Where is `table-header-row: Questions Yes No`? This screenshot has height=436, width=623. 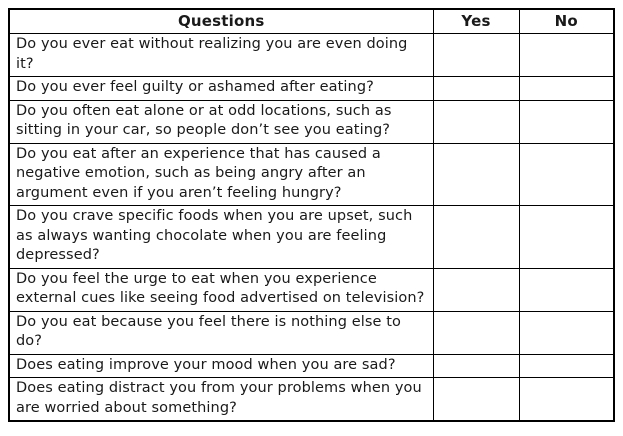 table-header-row: Questions Yes No is located at coordinates (311, 21).